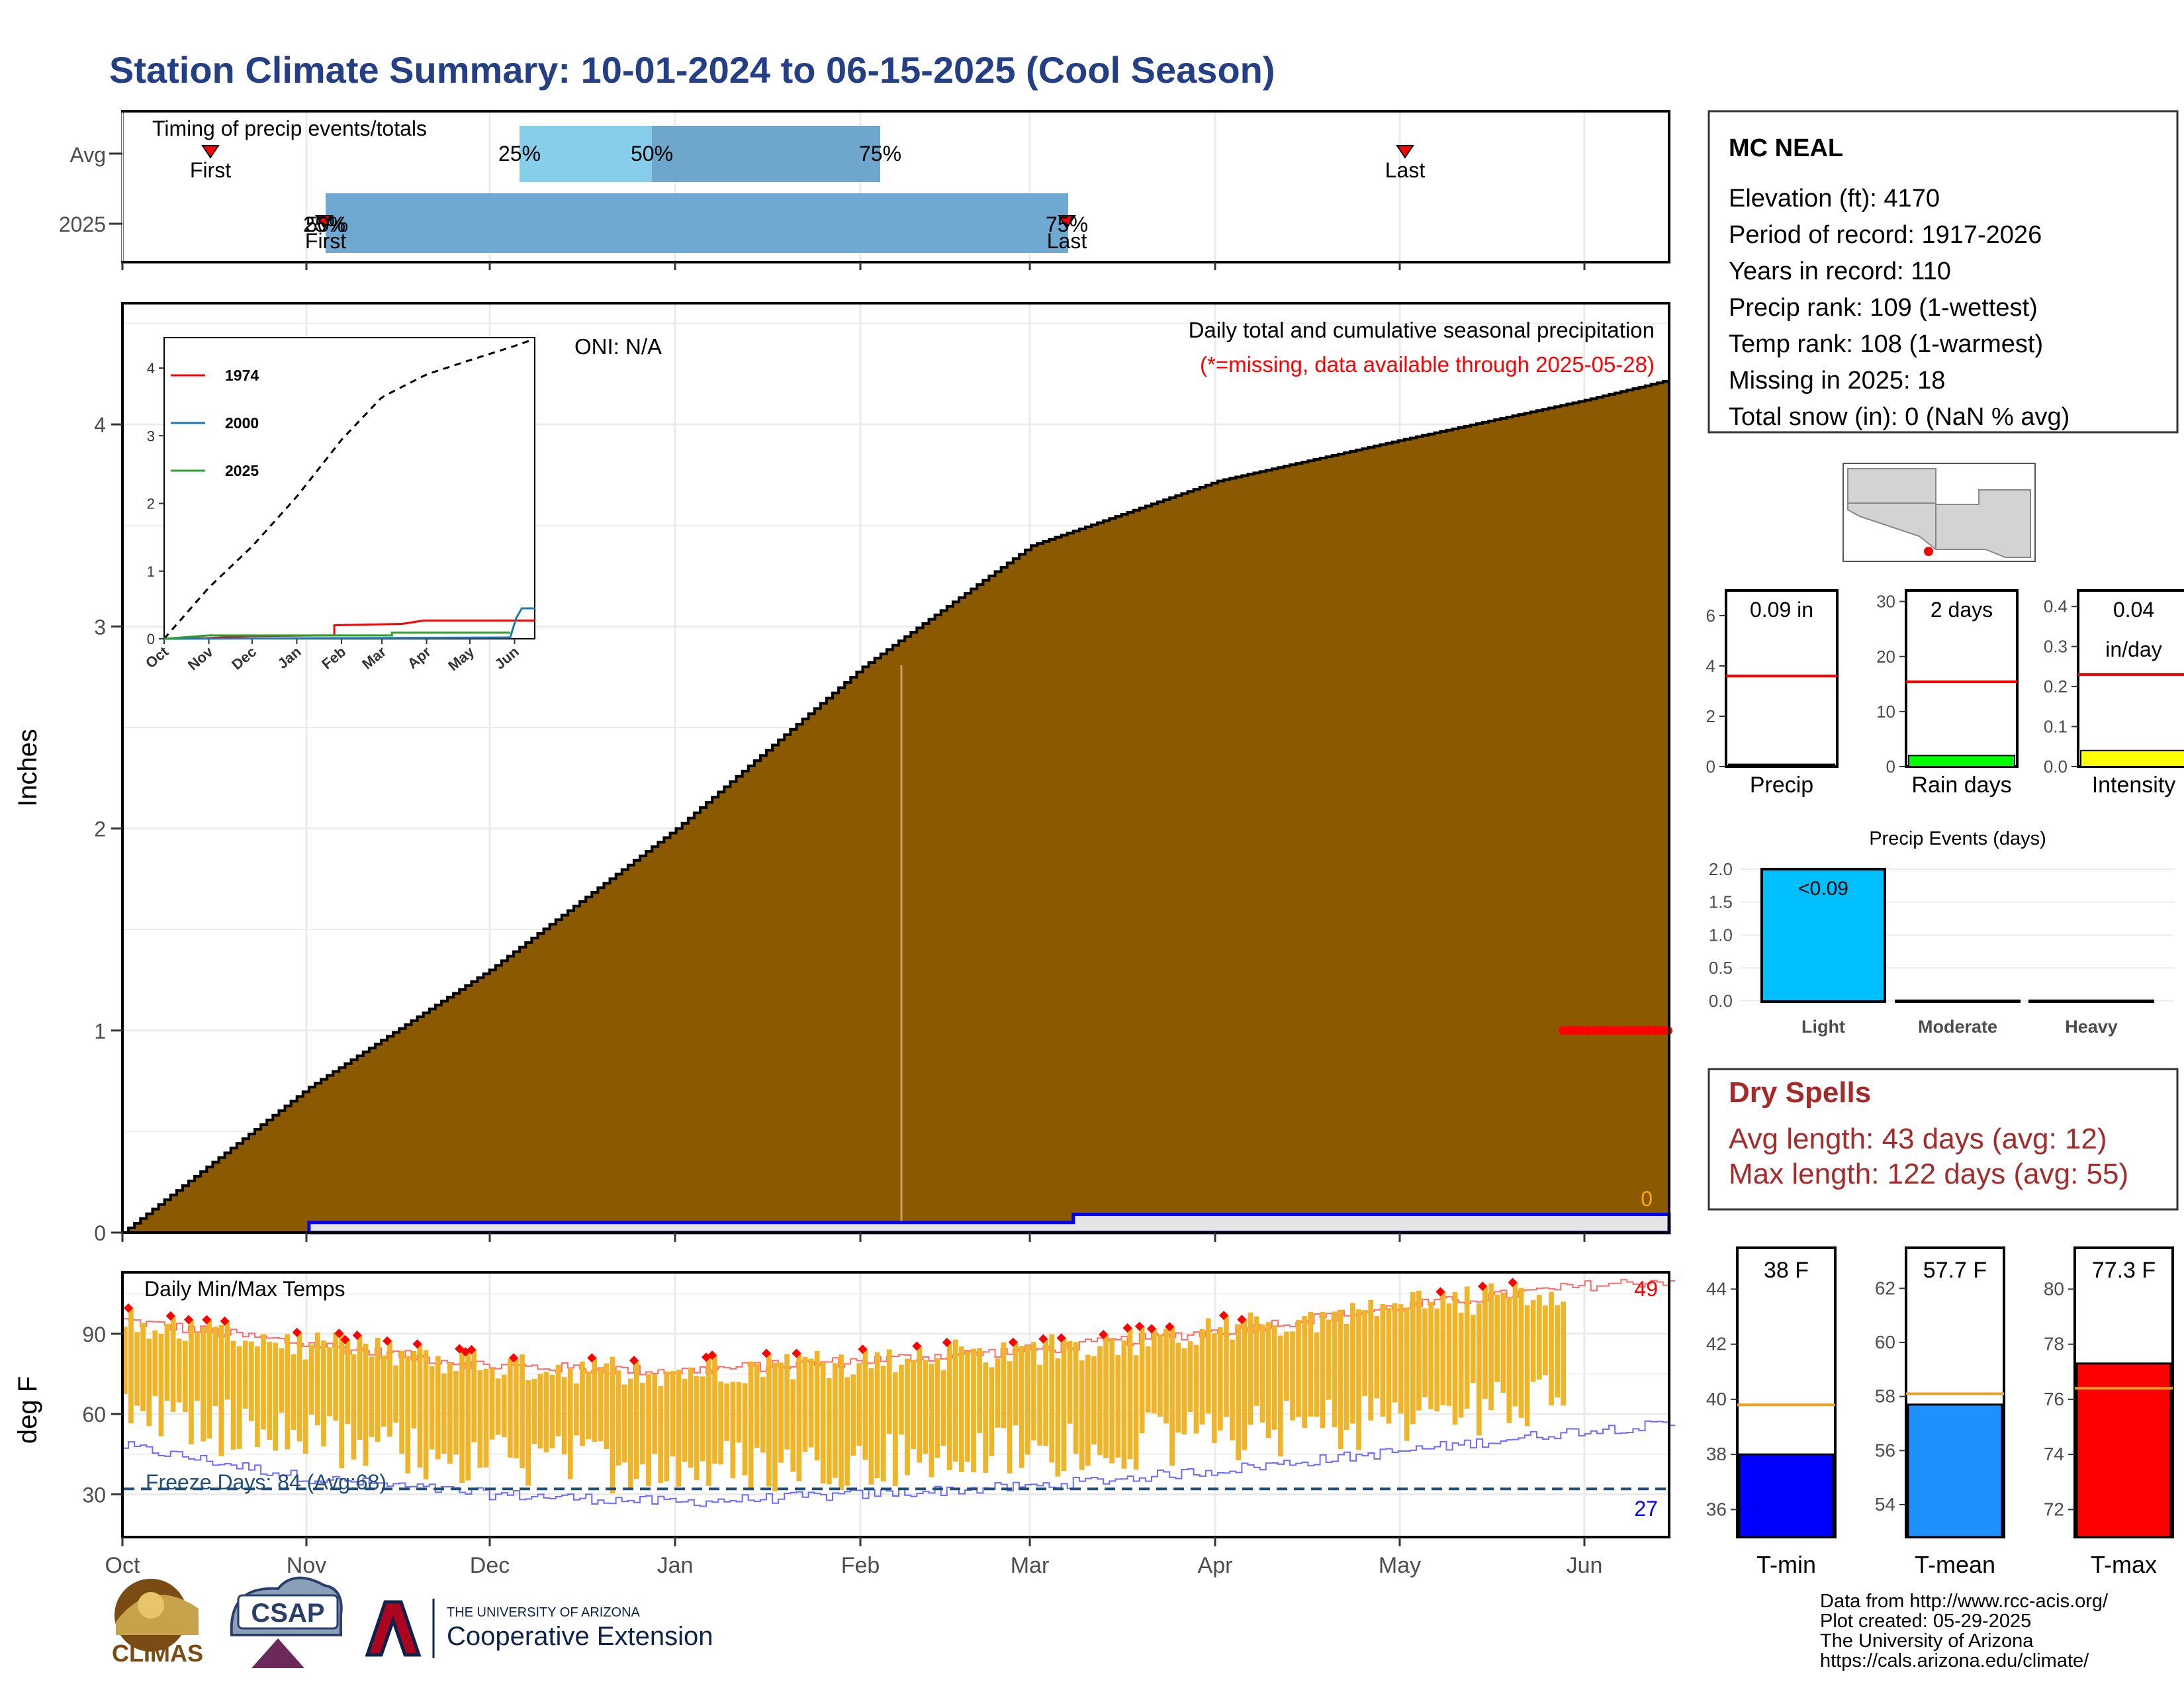 The height and width of the screenshot is (1688, 2184). What do you see at coordinates (1215, 1565) in the screenshot?
I see `month-label: Apr` at bounding box center [1215, 1565].